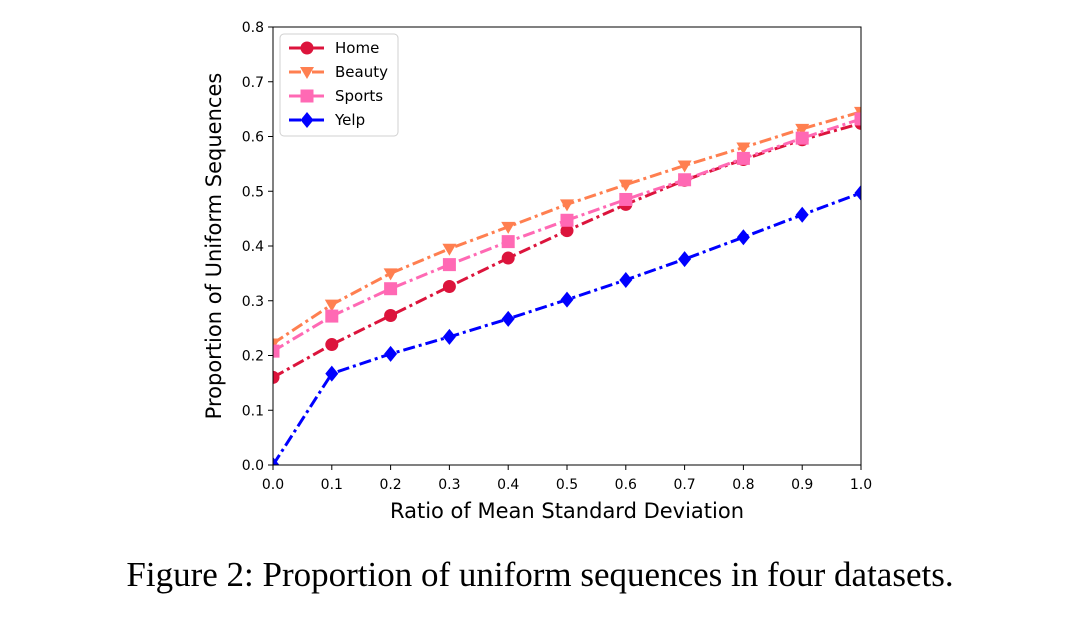  Describe the element at coordinates (390, 485) in the screenshot. I see `x-tick-label: 0.2` at that location.